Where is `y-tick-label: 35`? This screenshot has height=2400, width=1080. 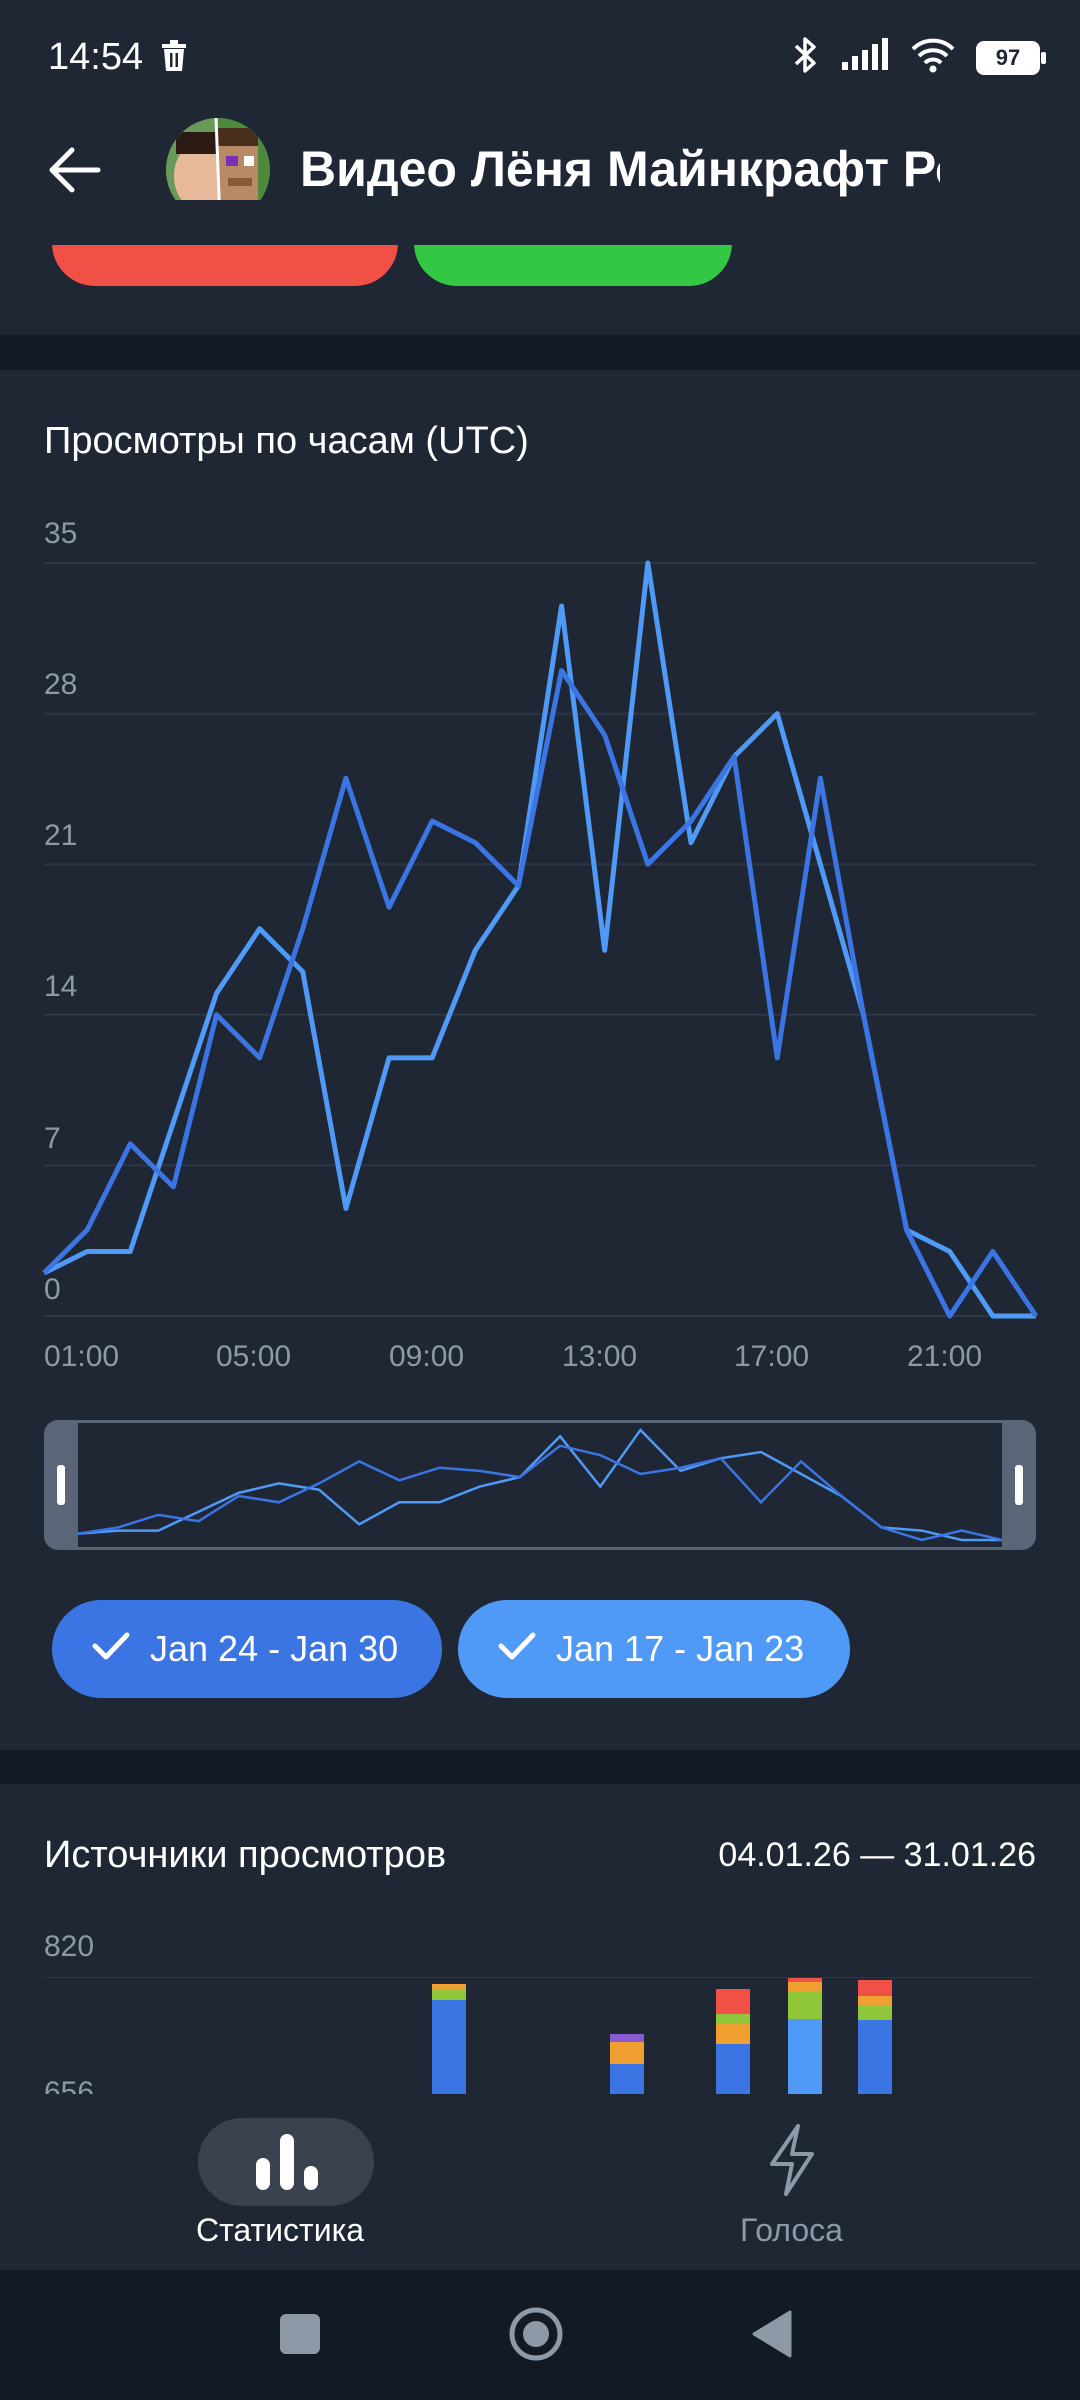
y-tick-label: 35 is located at coordinates (61, 533).